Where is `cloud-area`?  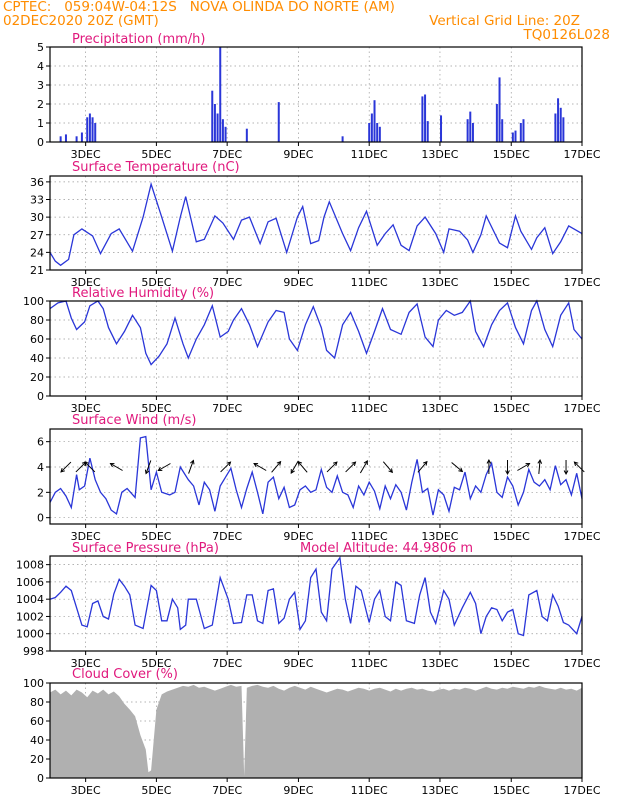 cloud-area is located at coordinates (316, 731).